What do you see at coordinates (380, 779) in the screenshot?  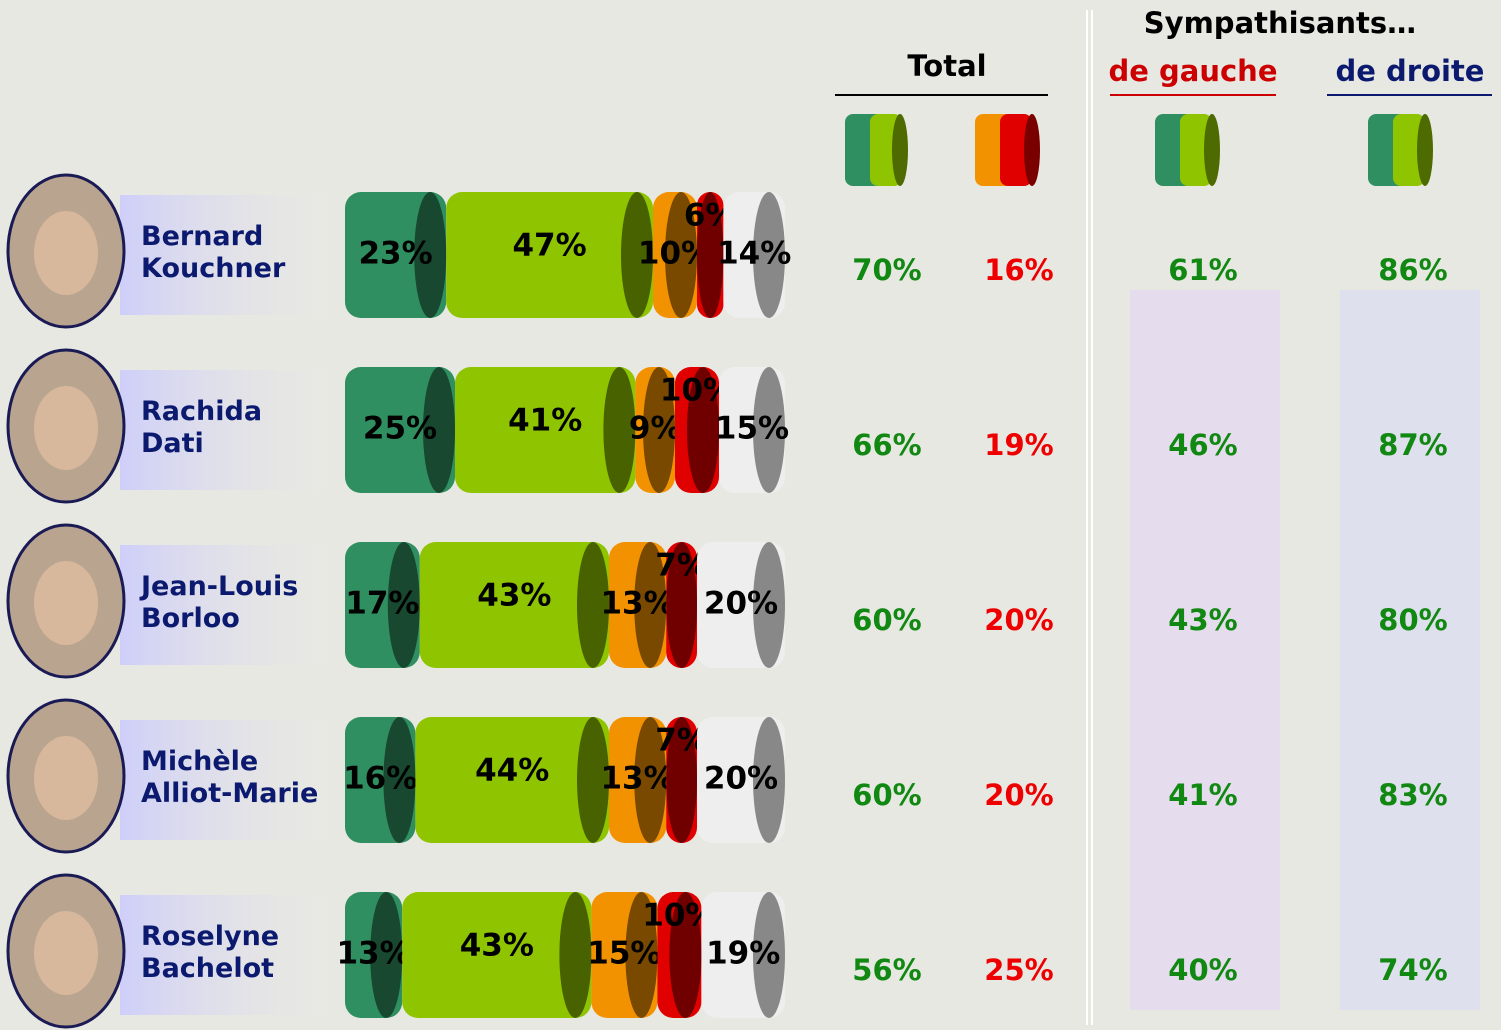 I see `value-label: 16%` at bounding box center [380, 779].